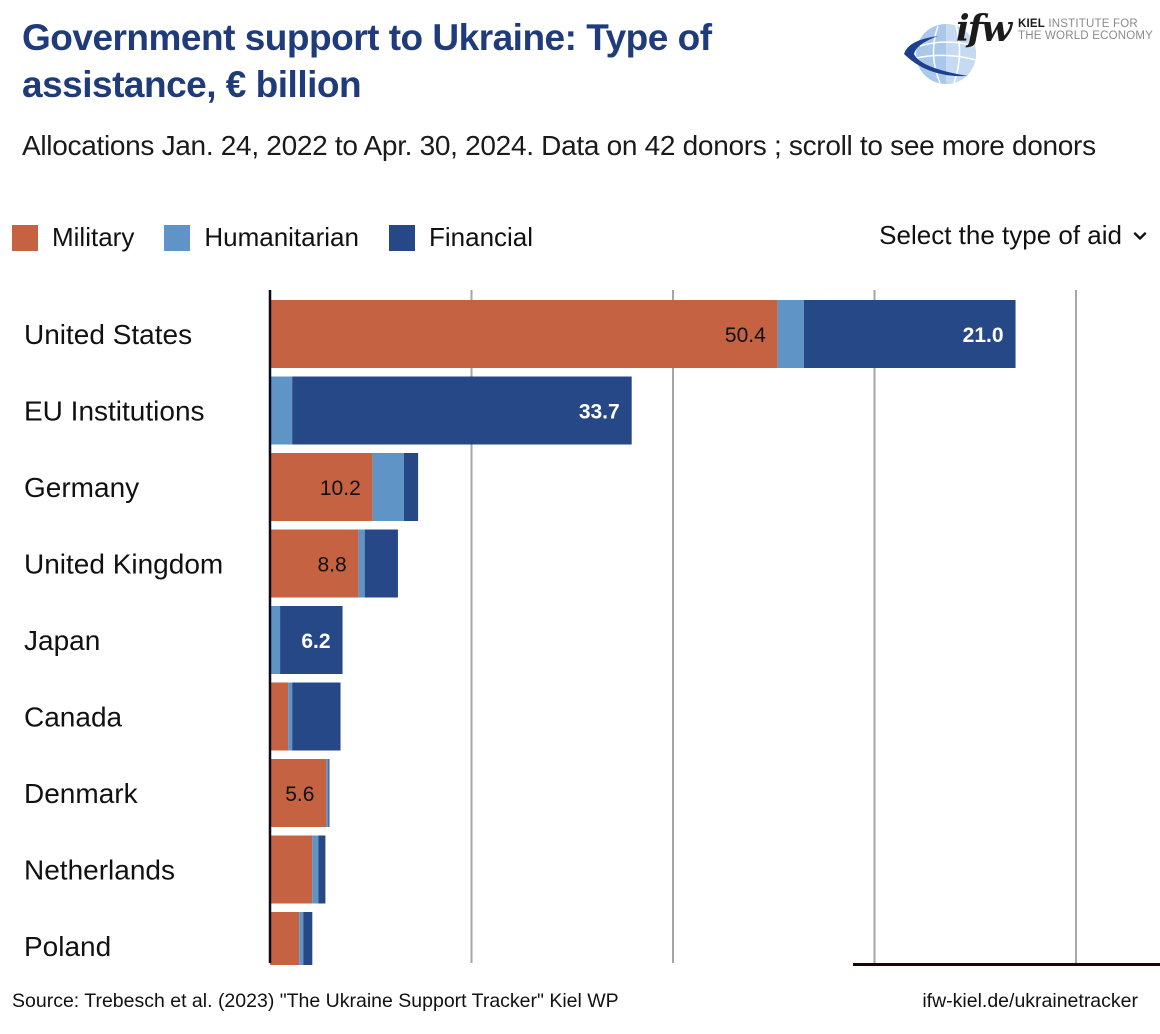 This screenshot has height=1034, width=1160. Describe the element at coordinates (316, 716) in the screenshot. I see `bar-canada-financial` at that location.